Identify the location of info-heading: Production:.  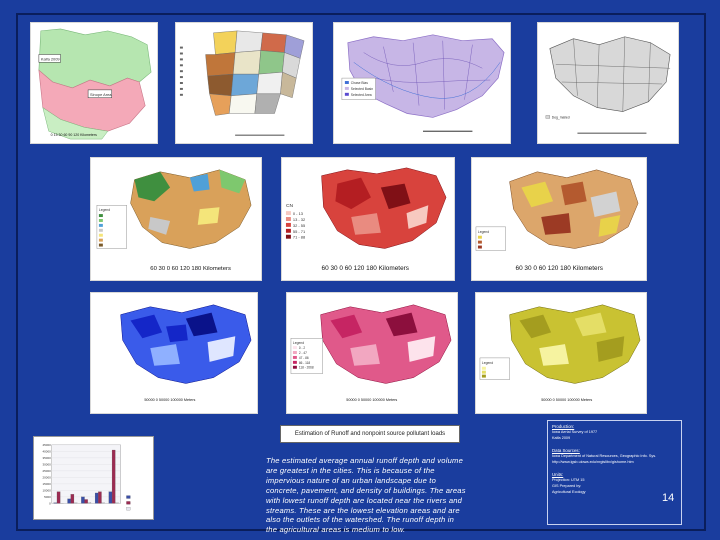
(563, 426).